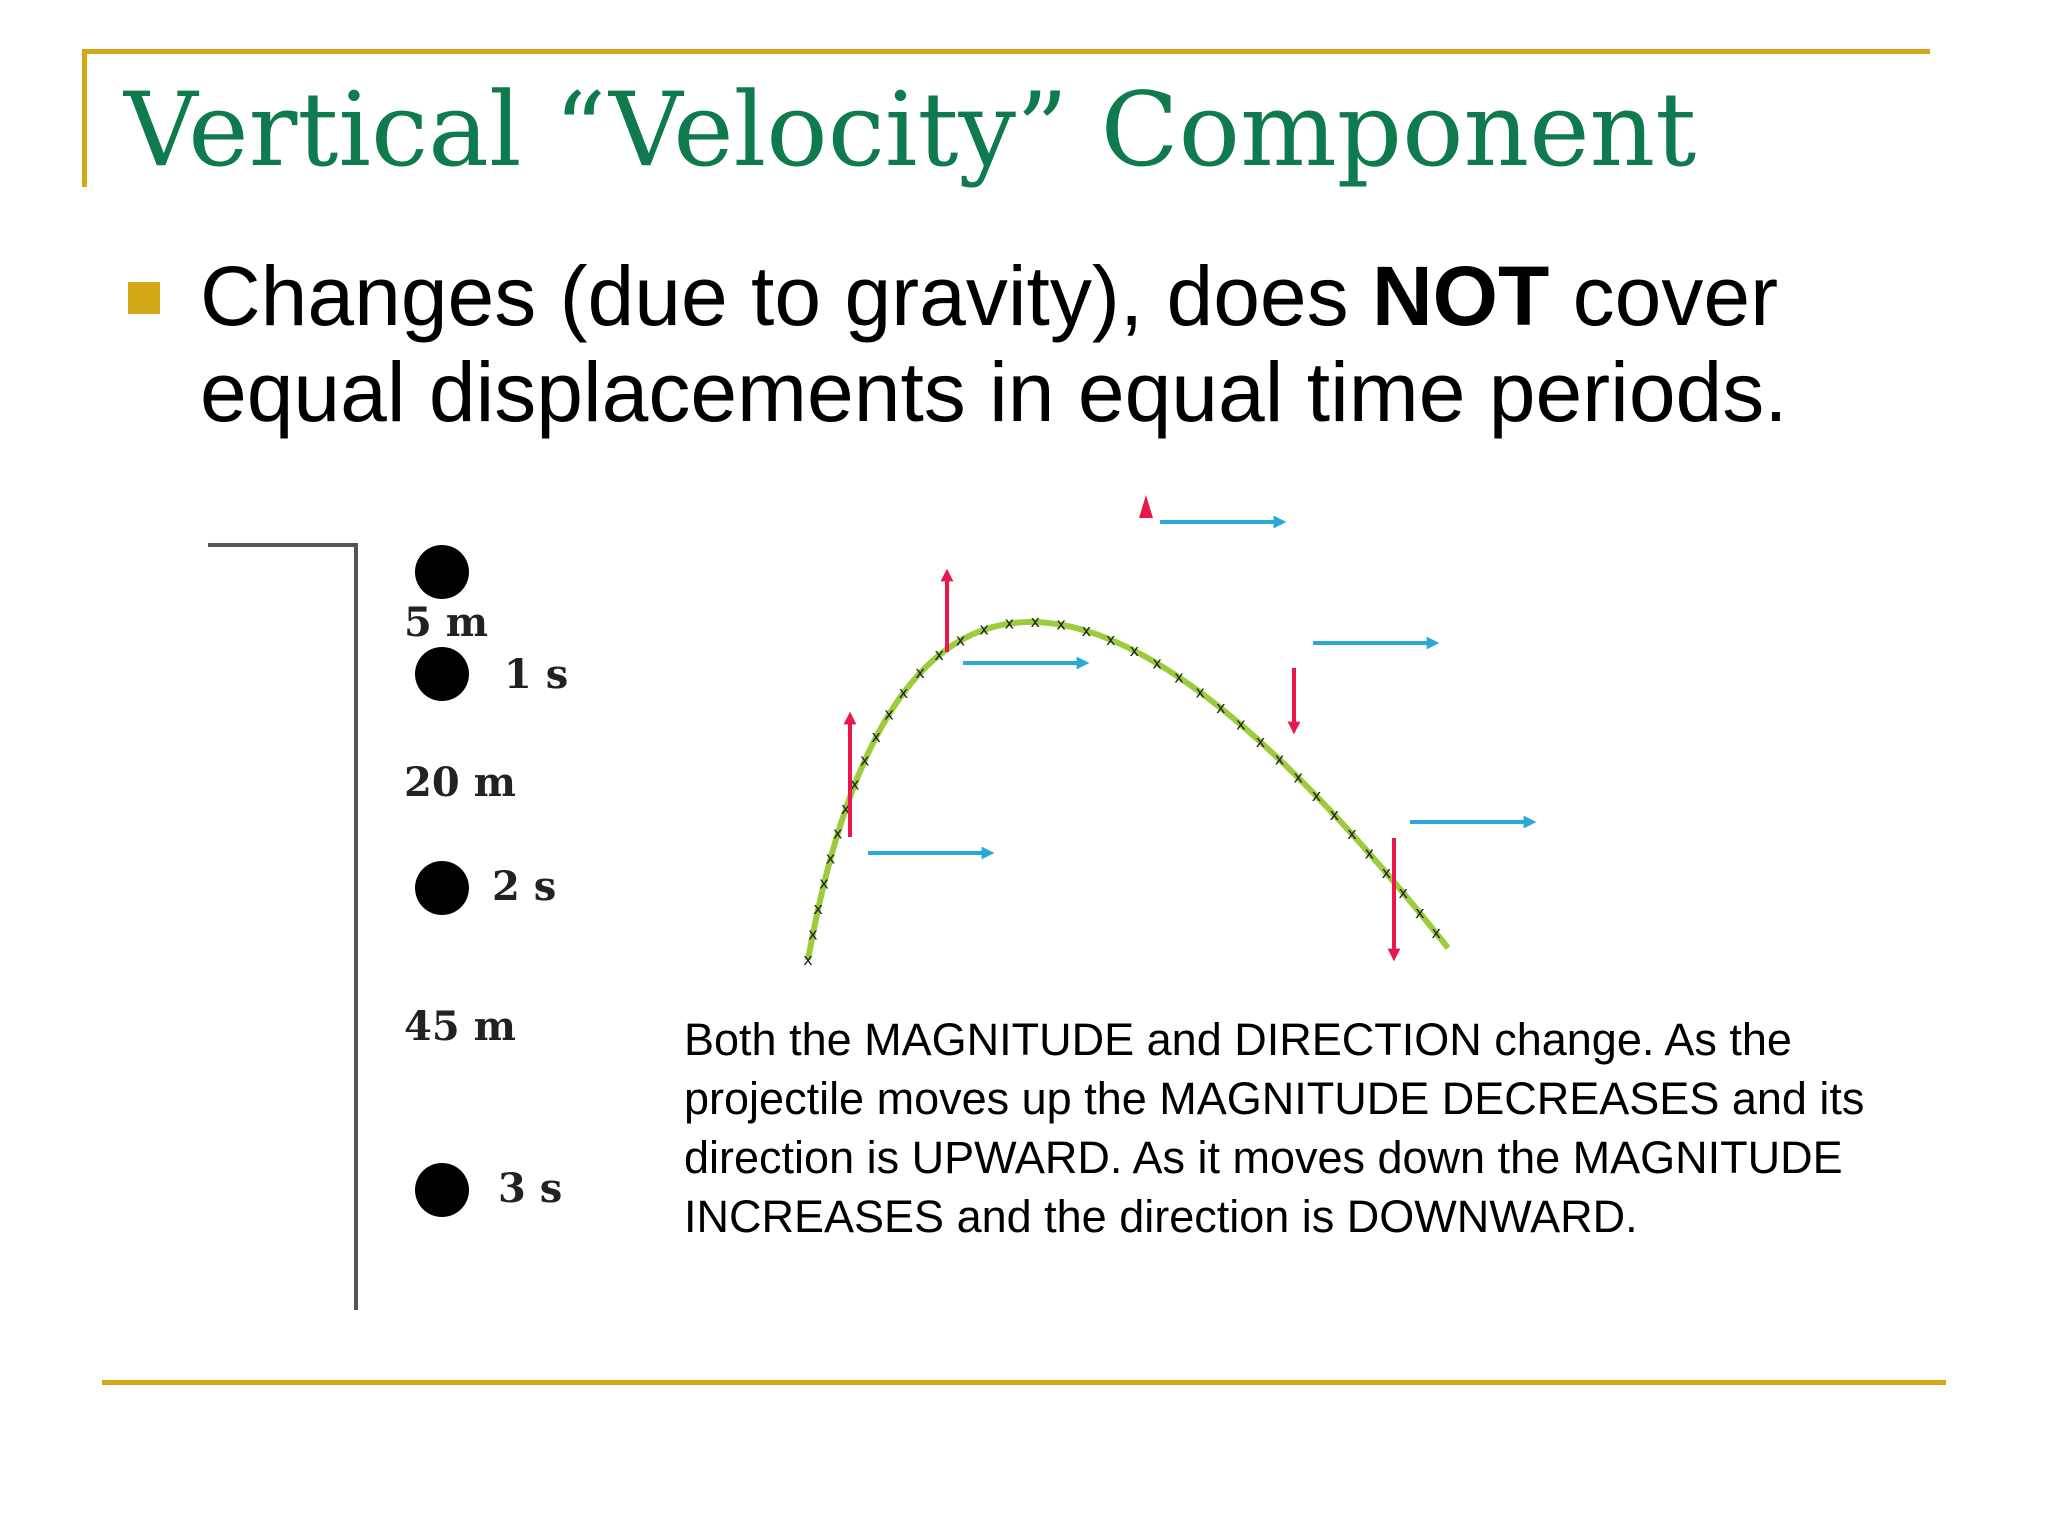 The image size is (2048, 1536). Describe the element at coordinates (536, 674) in the screenshot. I see `time-label-1: 1 s` at that location.